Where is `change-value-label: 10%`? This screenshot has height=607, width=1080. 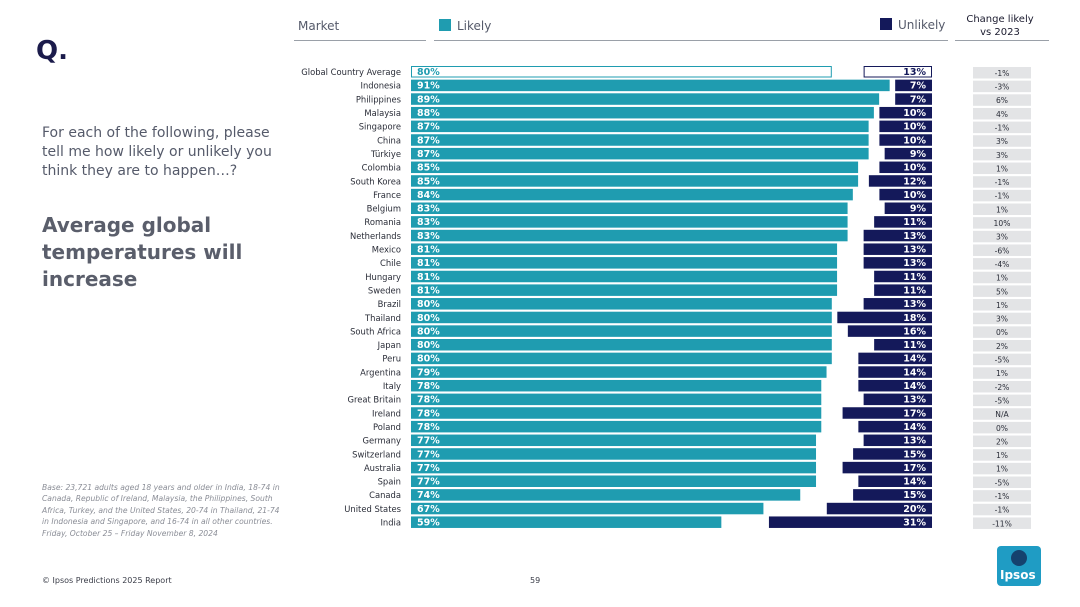
change-value-label: 10% is located at coordinates (1002, 223).